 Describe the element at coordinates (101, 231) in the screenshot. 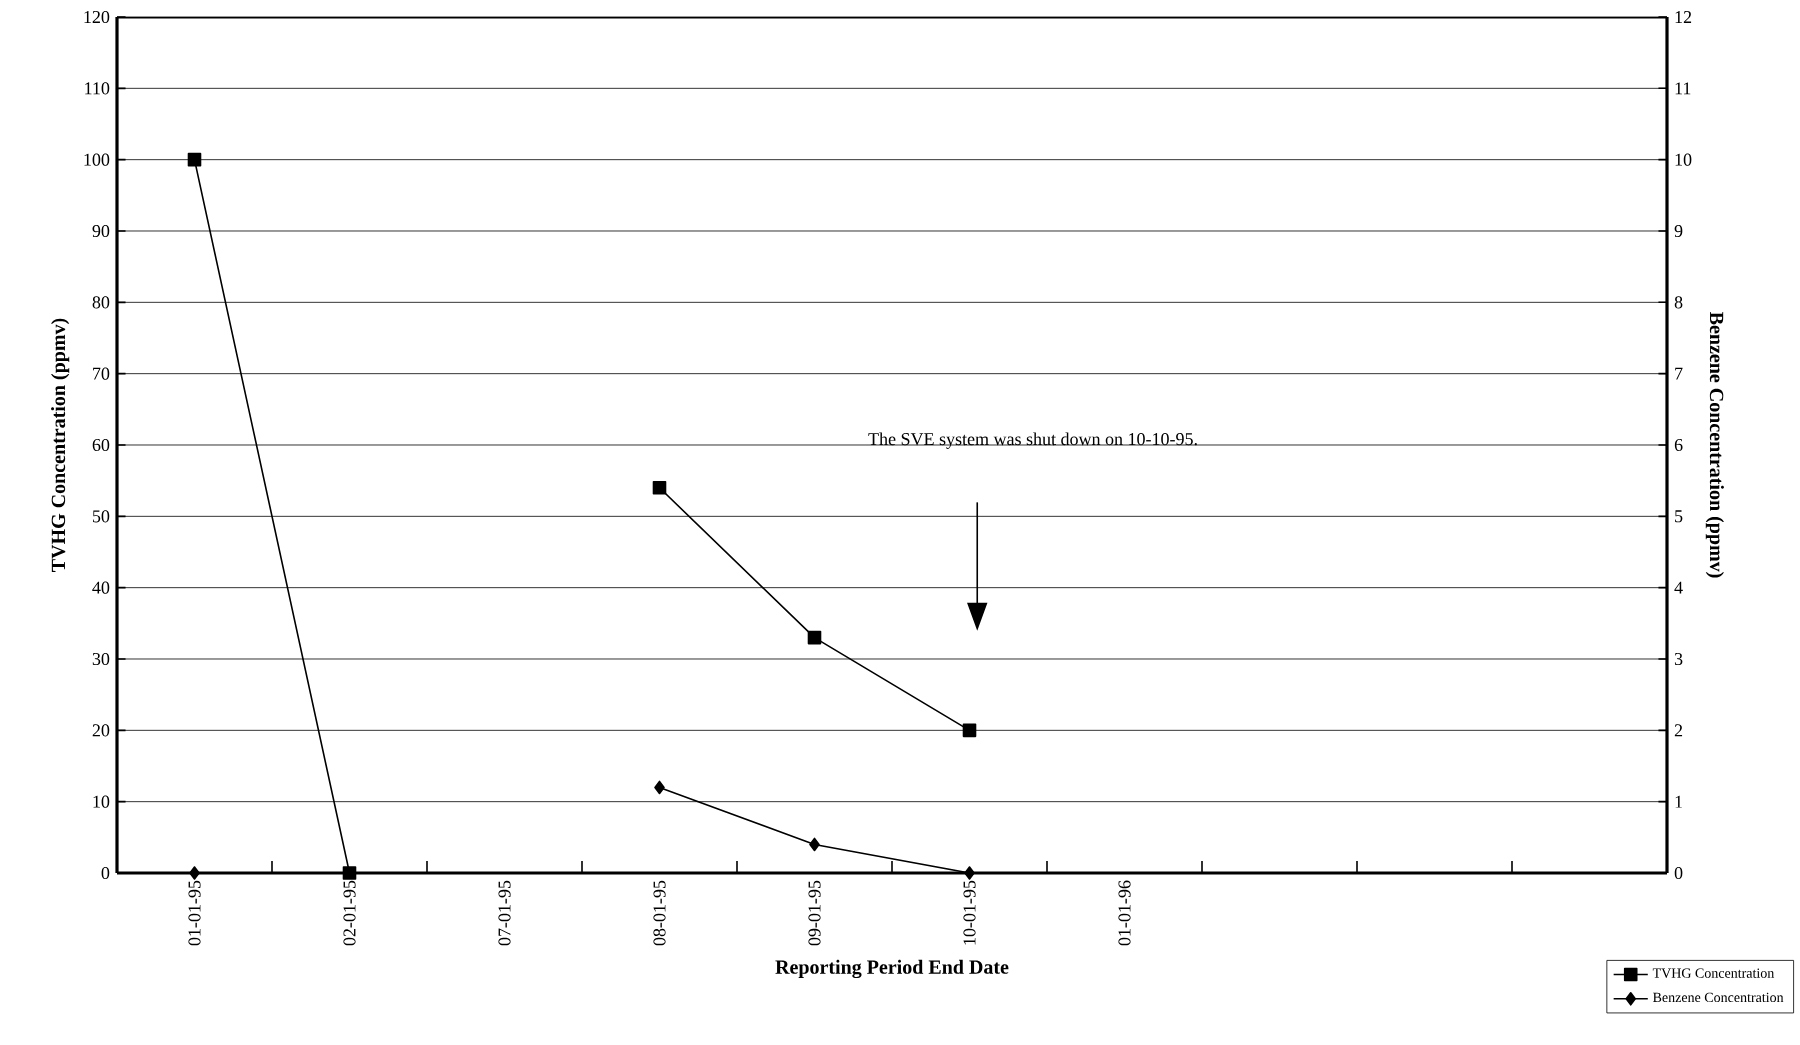

I see `y-tick-label: 90` at that location.